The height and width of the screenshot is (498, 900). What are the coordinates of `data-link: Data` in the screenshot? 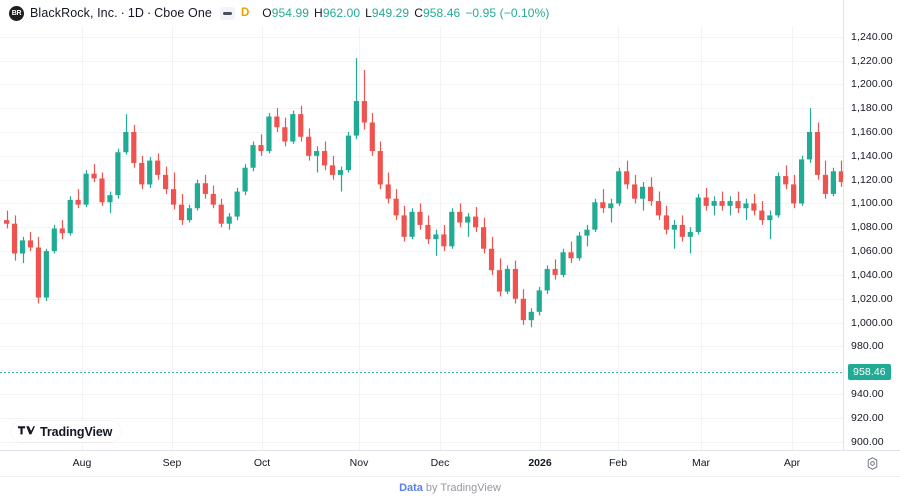 It's located at (411, 487).